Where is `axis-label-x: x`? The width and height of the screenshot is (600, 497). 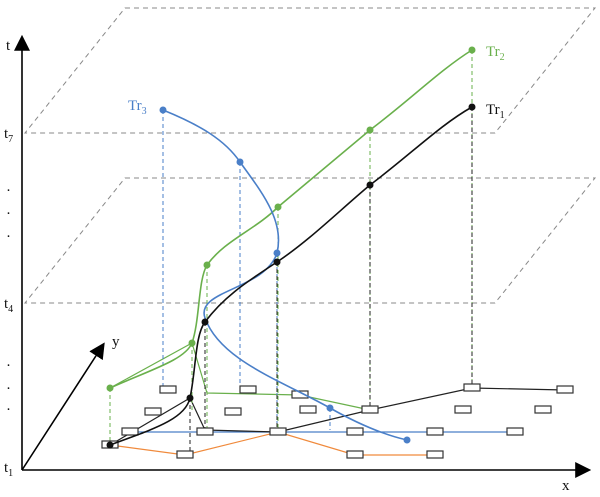 axis-label-x: x is located at coordinates (566, 486).